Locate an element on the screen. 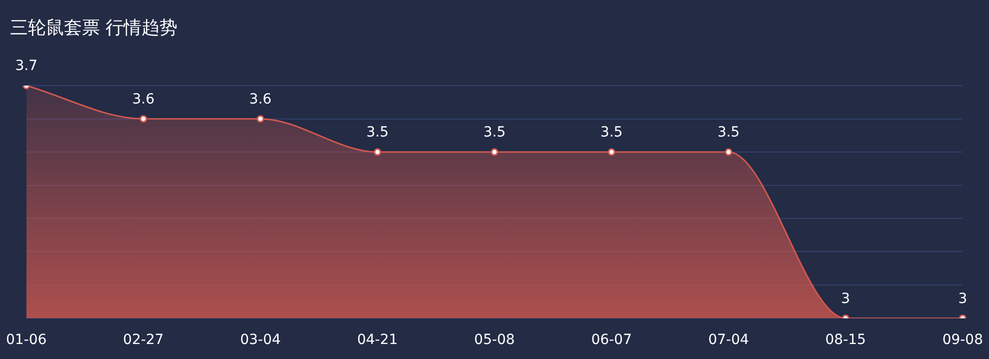 This screenshot has height=359, width=989. x-tick-label: 04-21 is located at coordinates (377, 340).